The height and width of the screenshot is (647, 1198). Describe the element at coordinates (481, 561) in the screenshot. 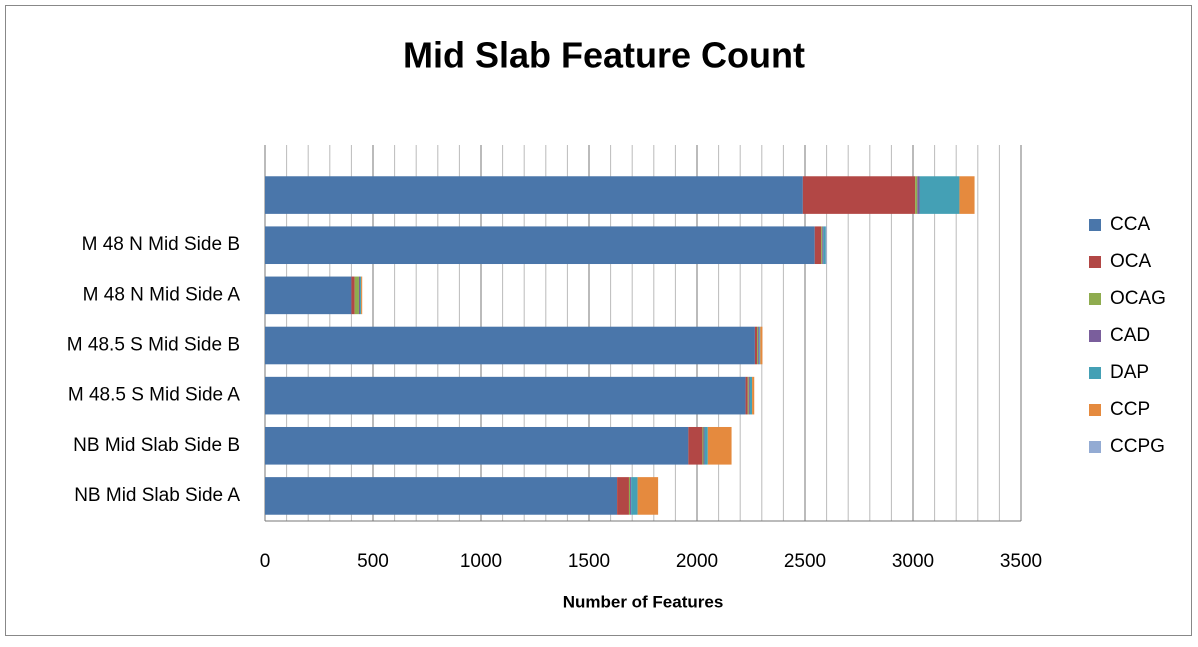

I see `x-tick-label: 1000` at that location.